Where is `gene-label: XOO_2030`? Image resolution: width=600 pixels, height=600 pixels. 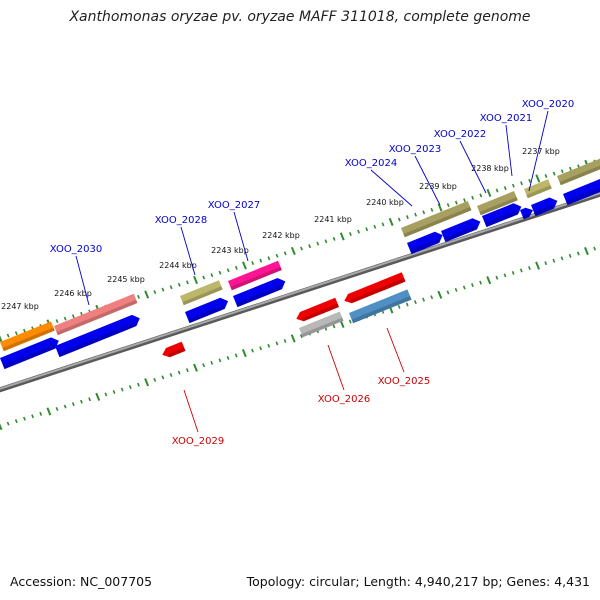 gene-label: XOO_2030 is located at coordinates (76, 249).